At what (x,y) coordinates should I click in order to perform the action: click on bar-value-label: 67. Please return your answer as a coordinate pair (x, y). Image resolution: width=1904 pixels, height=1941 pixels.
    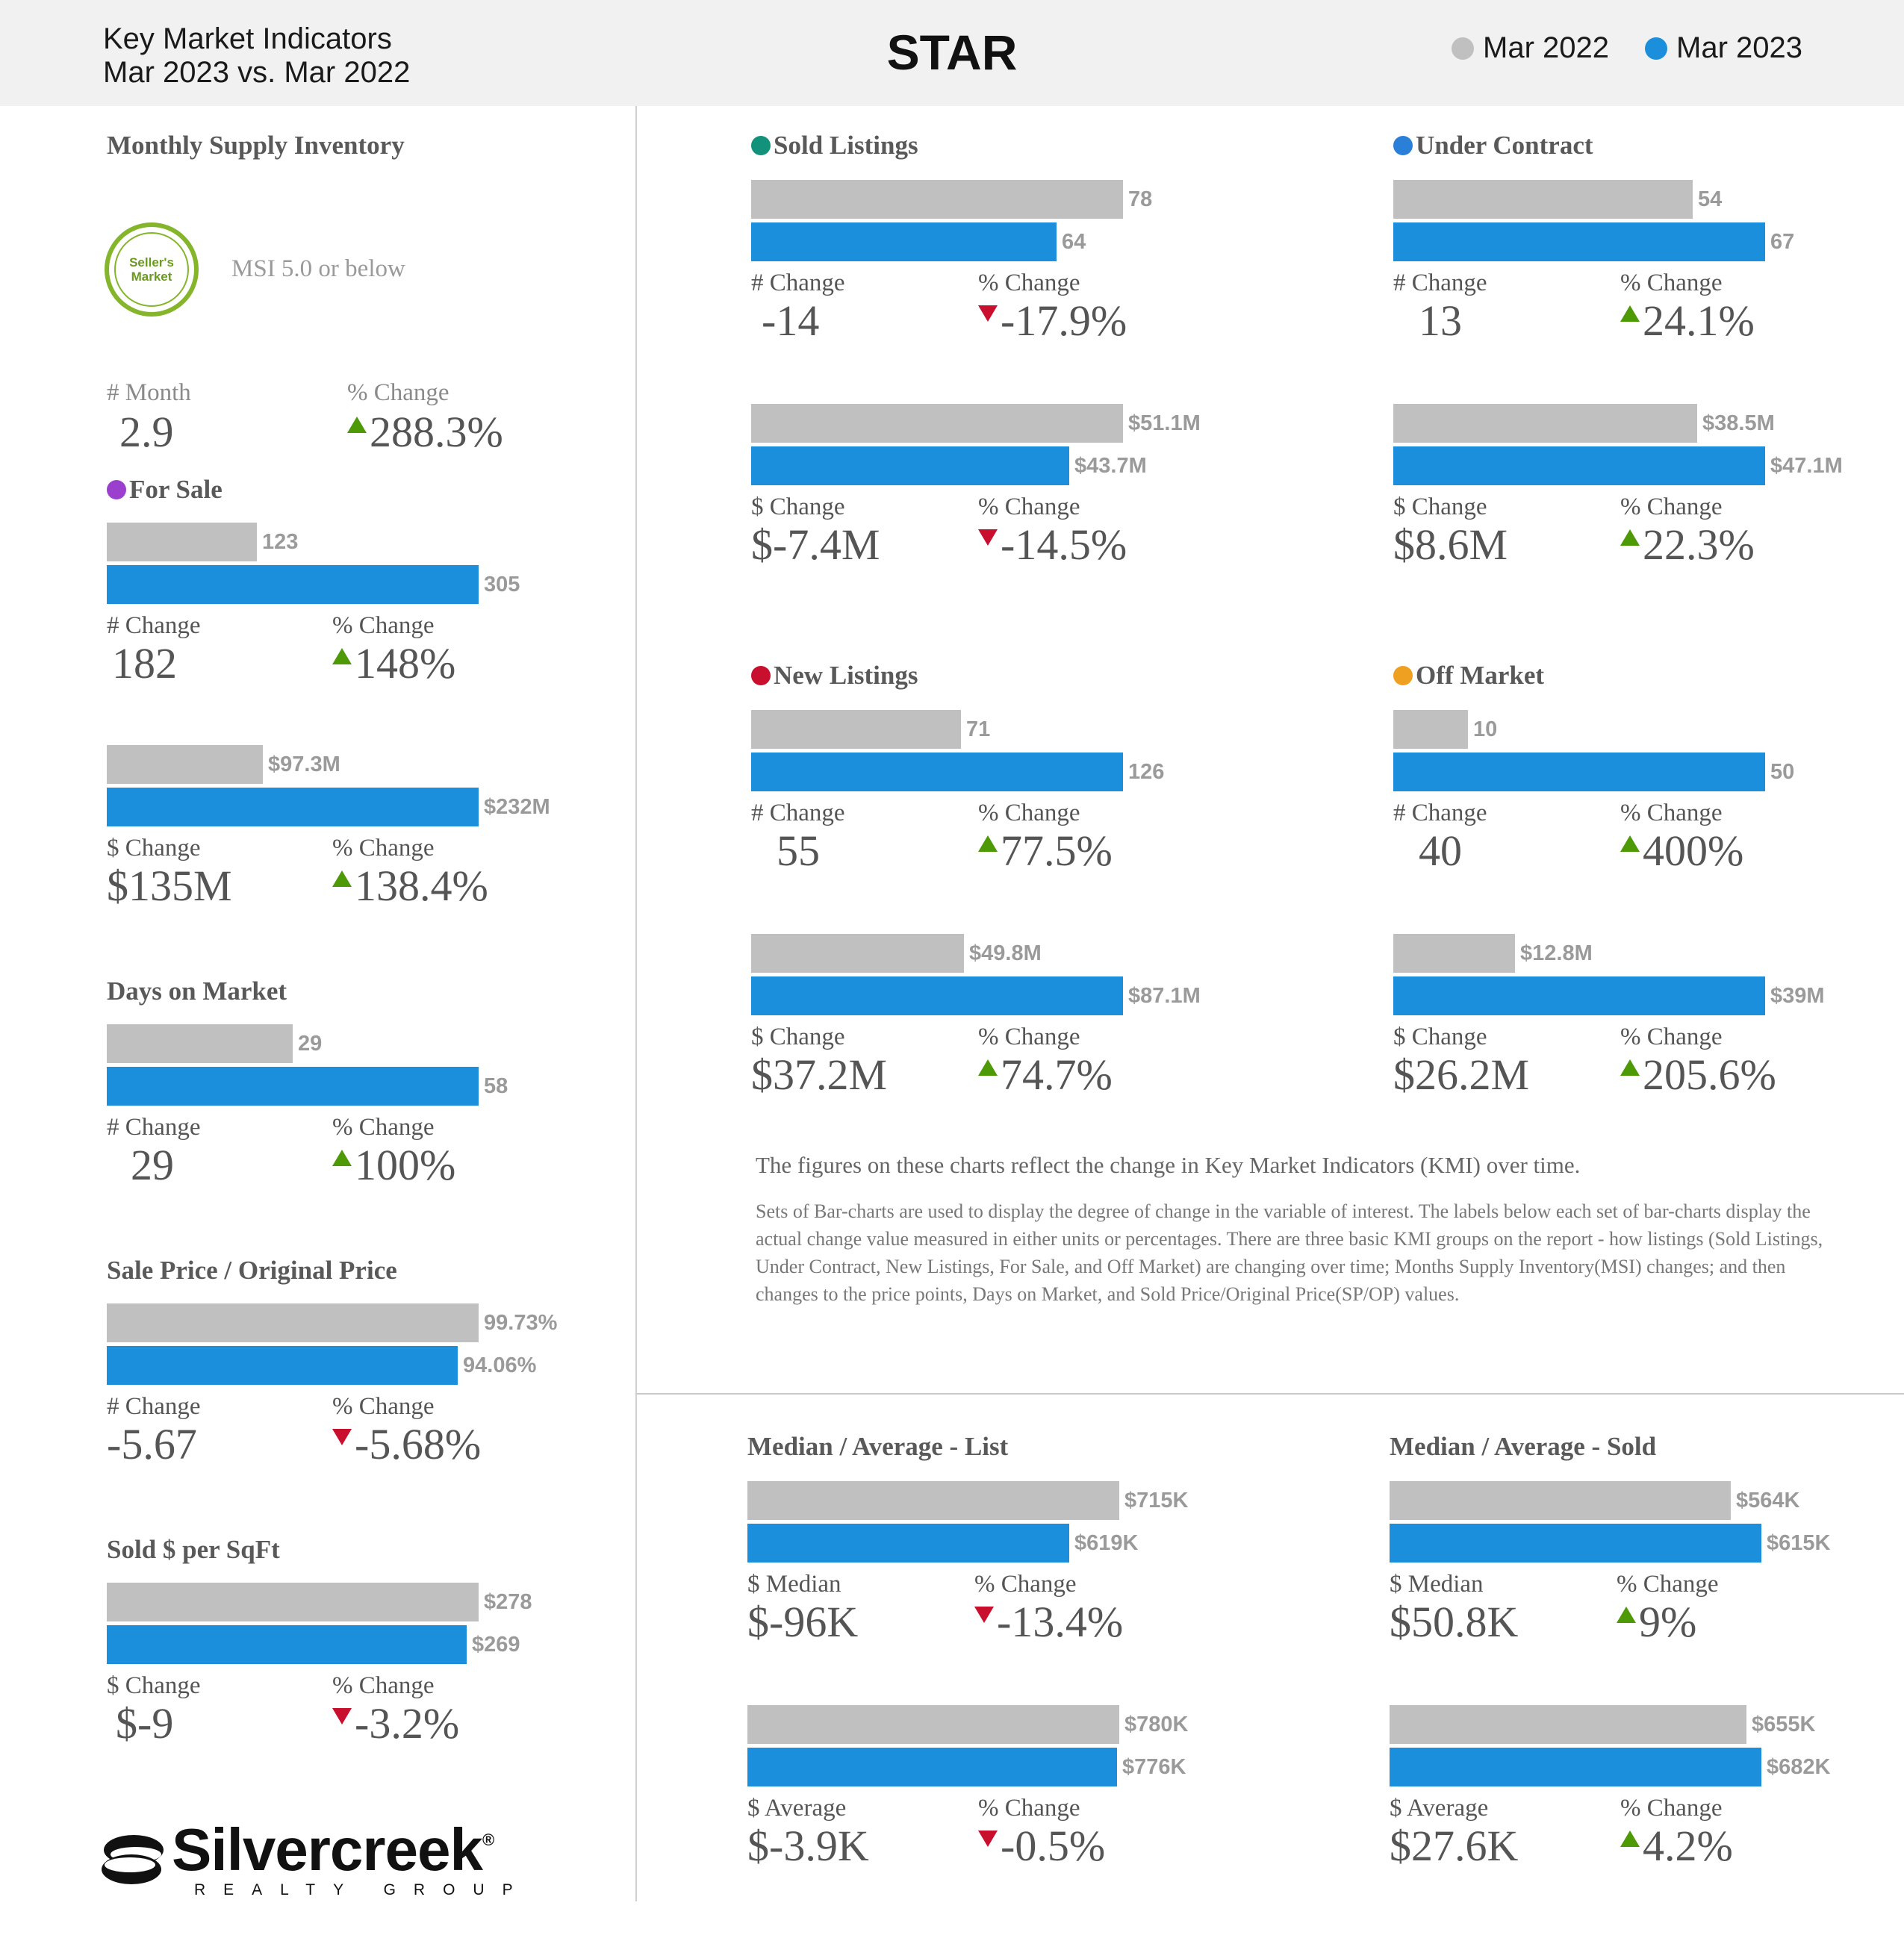
    Looking at the image, I should click on (1782, 242).